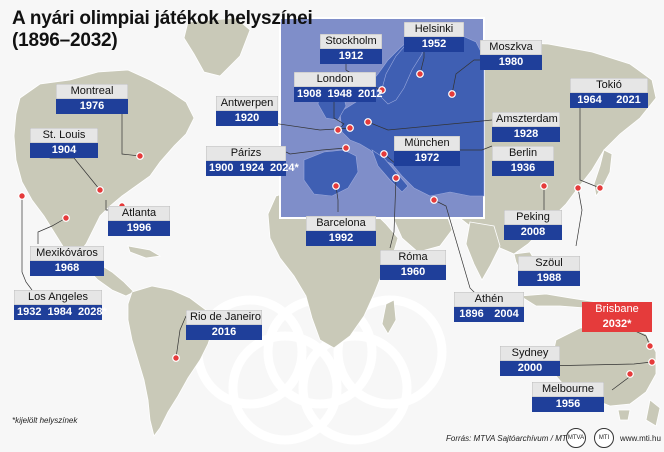 The height and width of the screenshot is (452, 664). Describe the element at coordinates (511, 47) in the screenshot. I see `city-name: Moszkva` at that location.